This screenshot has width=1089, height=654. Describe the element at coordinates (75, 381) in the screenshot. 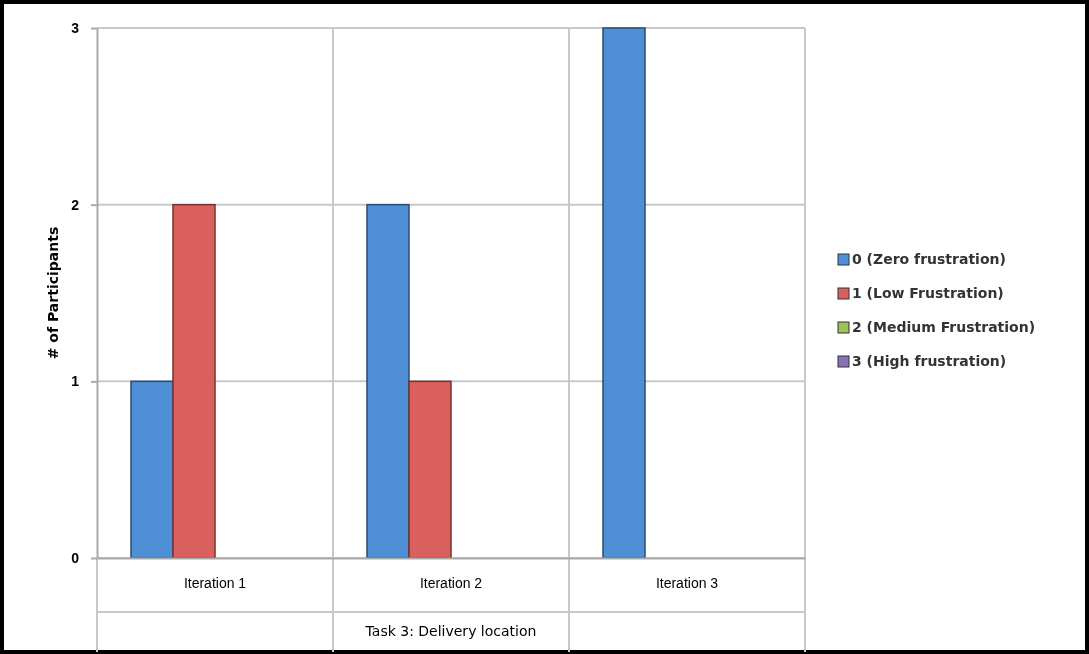

I see `y-tick-label: 1` at that location.